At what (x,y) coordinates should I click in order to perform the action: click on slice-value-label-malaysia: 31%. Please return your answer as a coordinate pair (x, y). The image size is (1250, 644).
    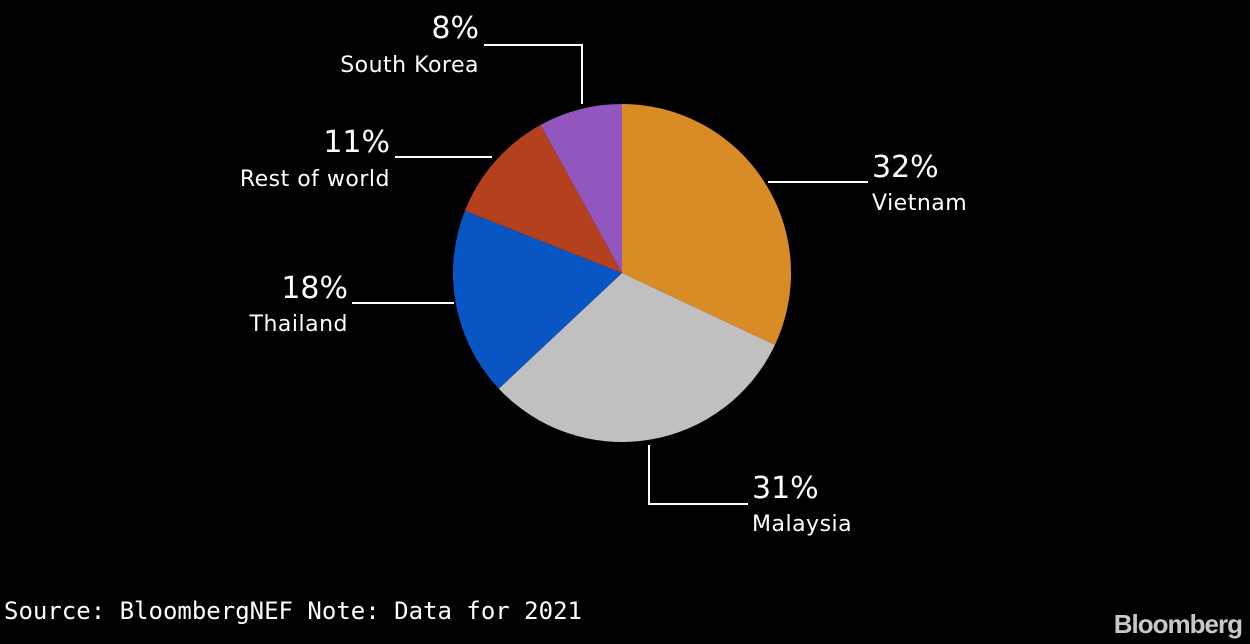
    Looking at the image, I should click on (785, 488).